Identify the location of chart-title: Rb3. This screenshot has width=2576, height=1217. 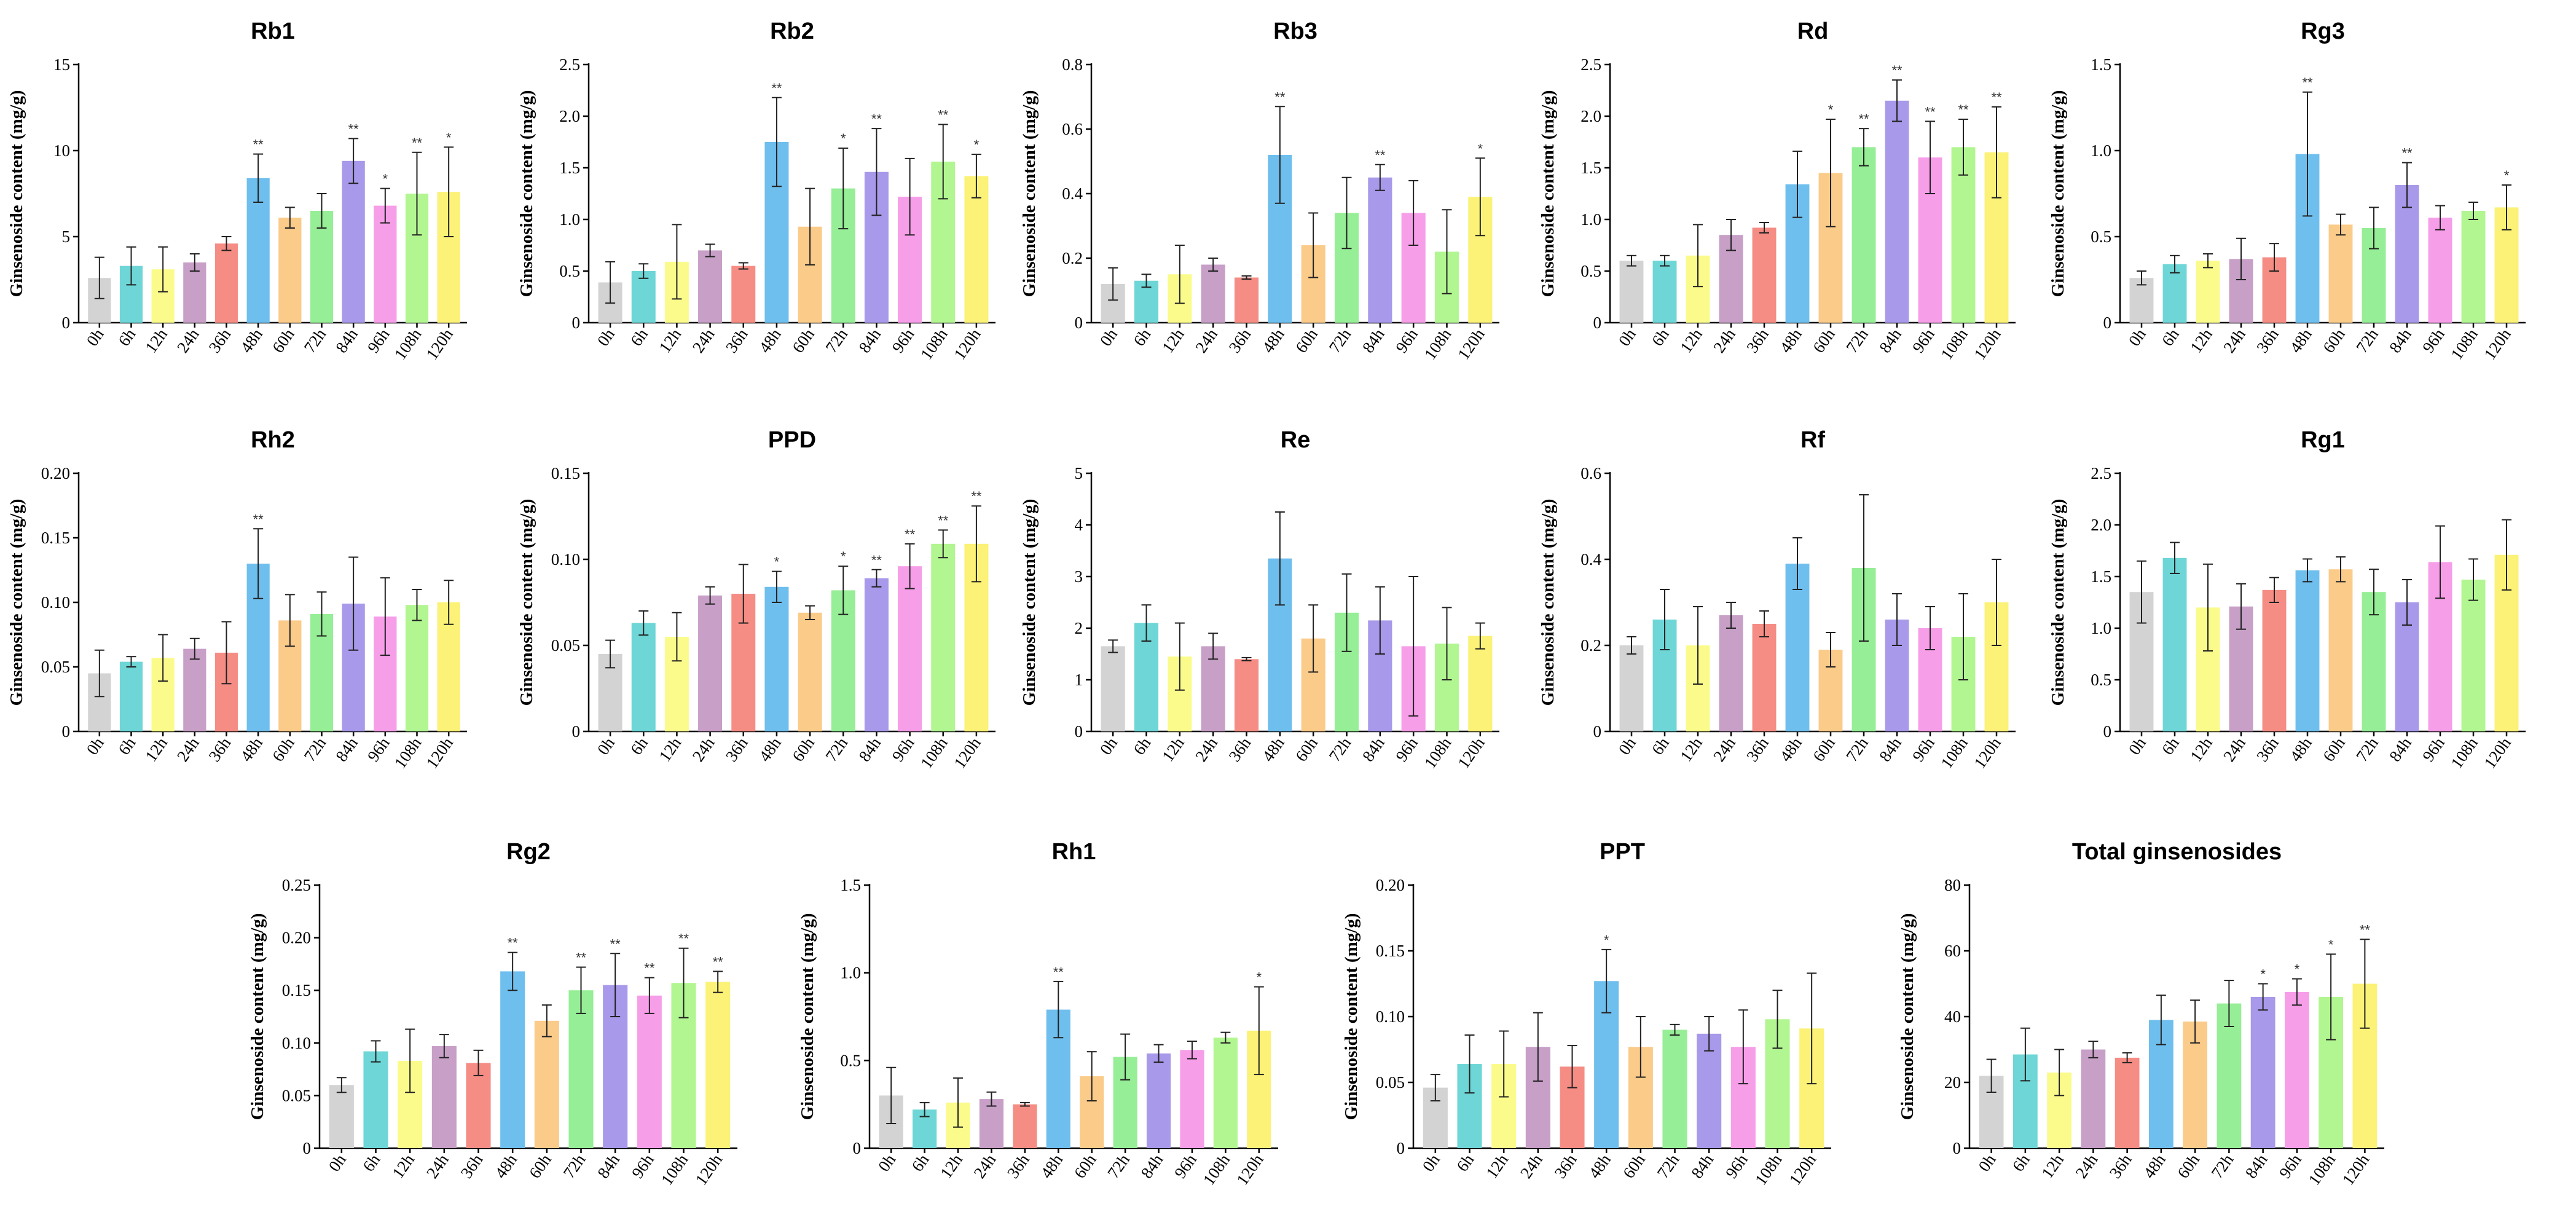
(1295, 31).